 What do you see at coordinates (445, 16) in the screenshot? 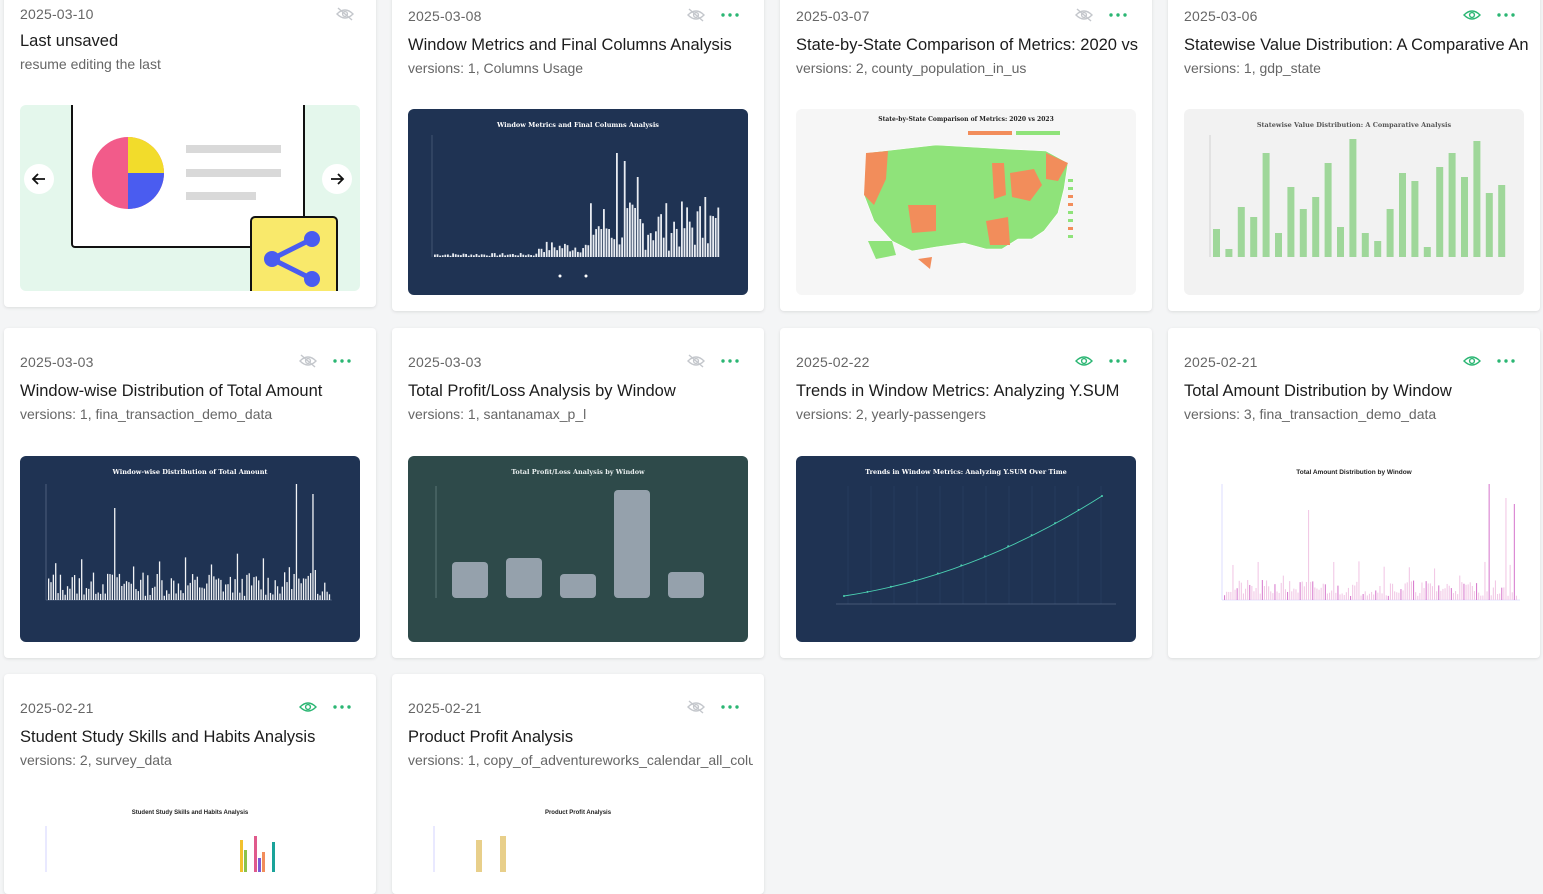
I see `card-date: 2025-03-08` at bounding box center [445, 16].